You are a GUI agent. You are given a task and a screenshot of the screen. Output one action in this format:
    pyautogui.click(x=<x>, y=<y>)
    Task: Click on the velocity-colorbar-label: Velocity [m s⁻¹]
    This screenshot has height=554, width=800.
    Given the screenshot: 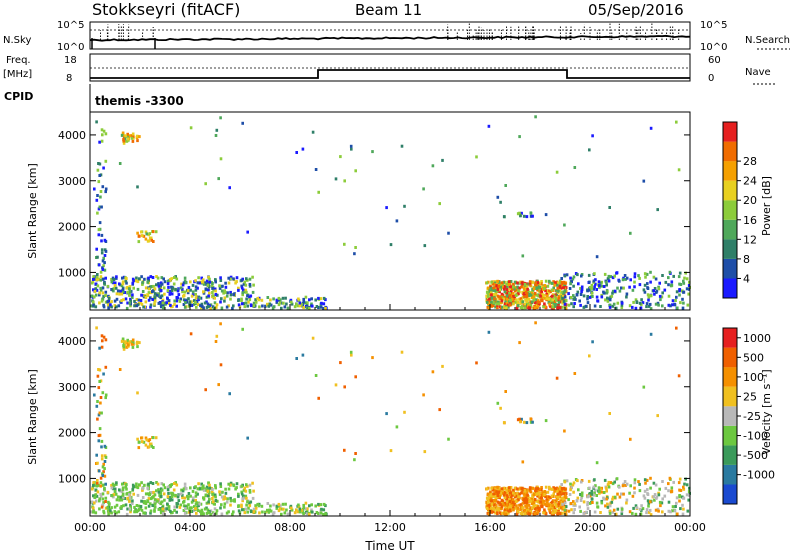 What is the action you would take?
    pyautogui.click(x=766, y=411)
    